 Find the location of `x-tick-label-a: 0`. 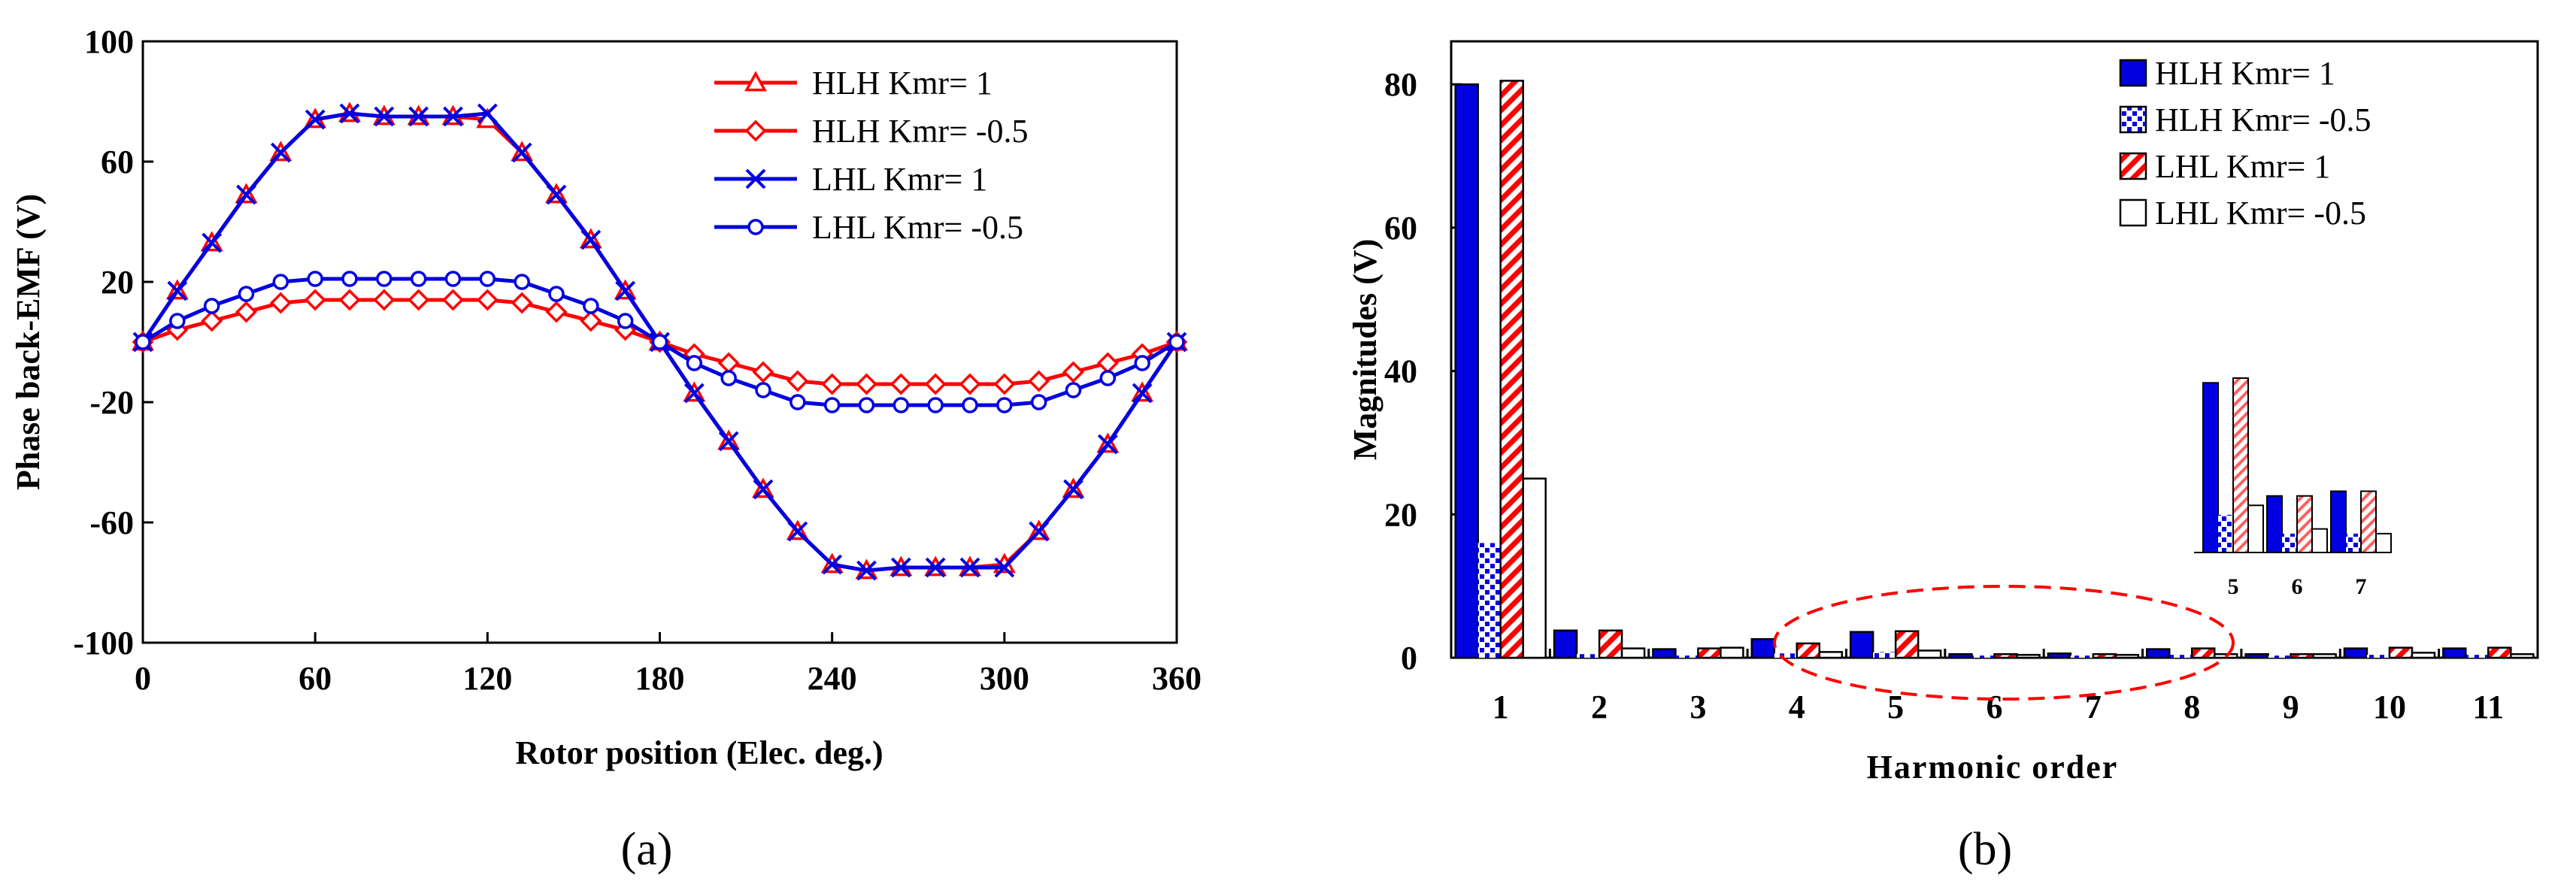

x-tick-label-a: 0 is located at coordinates (143, 678).